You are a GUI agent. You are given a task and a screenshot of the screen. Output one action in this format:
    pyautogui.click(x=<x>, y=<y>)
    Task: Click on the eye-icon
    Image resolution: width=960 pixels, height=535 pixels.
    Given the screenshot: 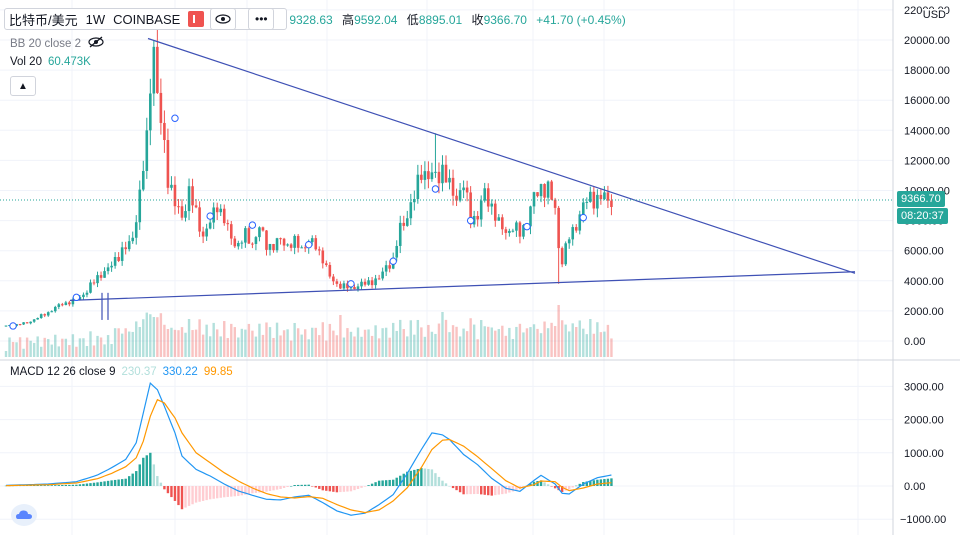 What is the action you would take?
    pyautogui.click(x=223, y=19)
    